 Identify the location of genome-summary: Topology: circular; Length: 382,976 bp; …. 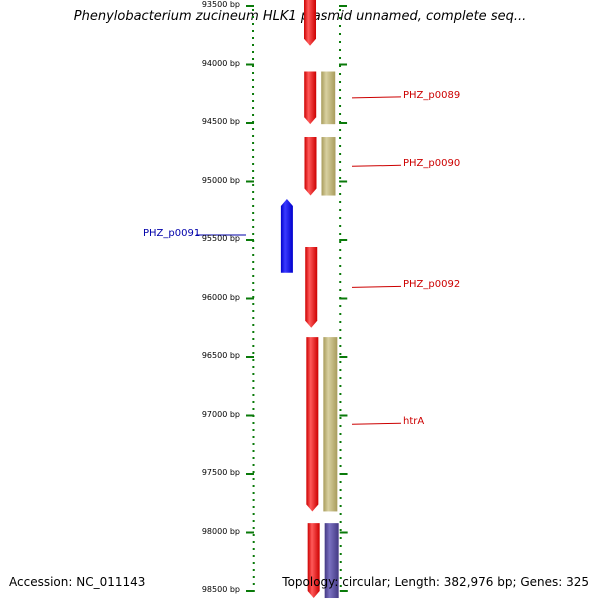
(435, 582).